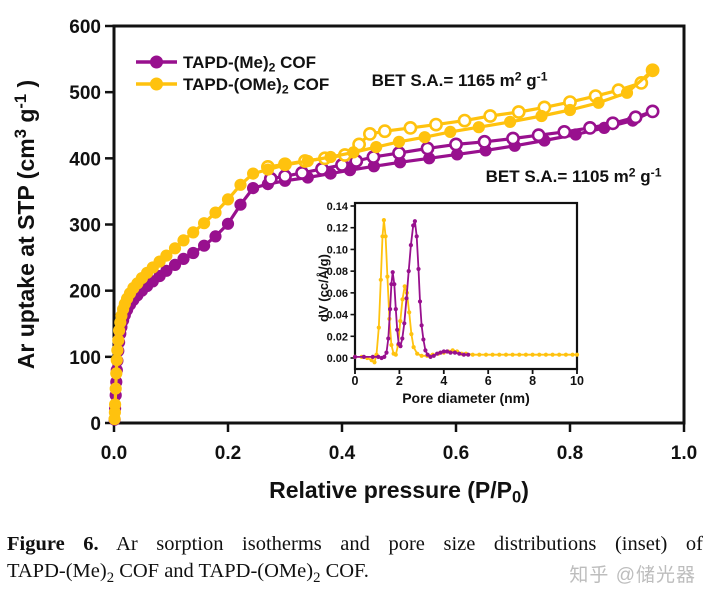  What do you see at coordinates (188, 573) in the screenshot?
I see `caption-line-2: TAPD-(Me)2 COF and TAPD-(OMe)2 COF.` at bounding box center [188, 573].